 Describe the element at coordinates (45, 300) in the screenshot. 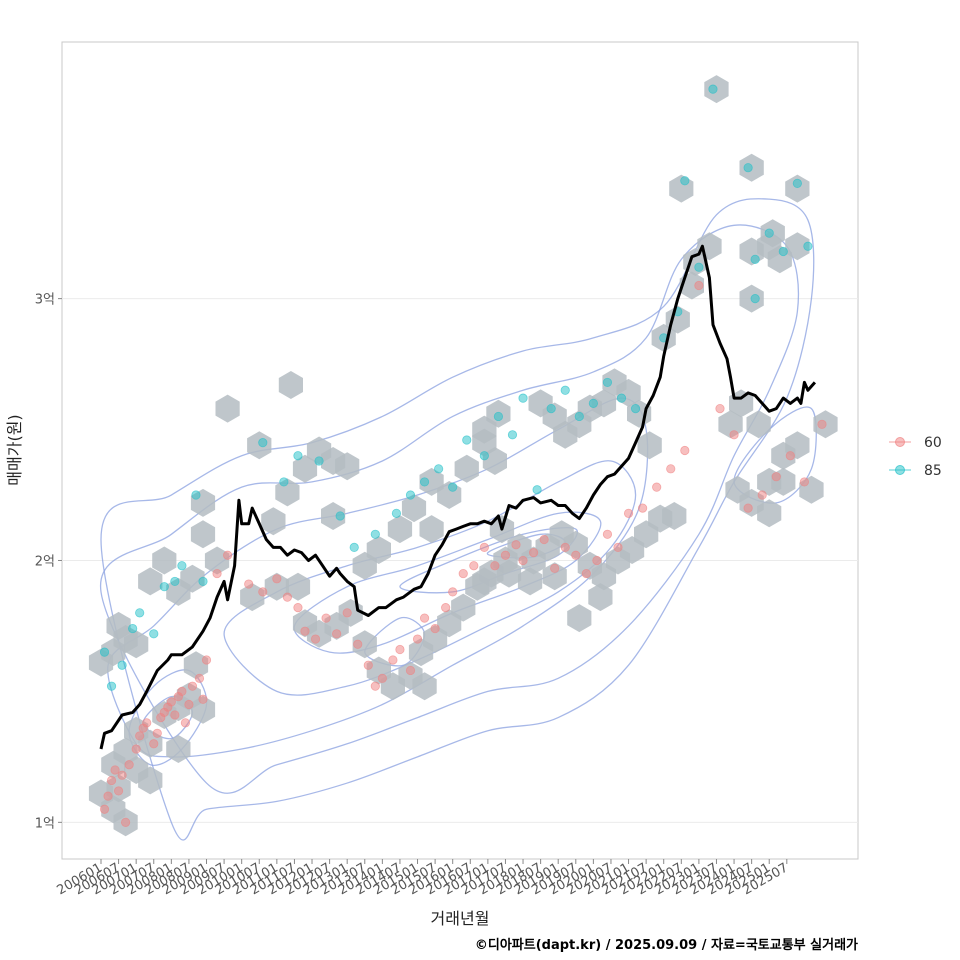

I see `y-tick-label: 3억` at that location.